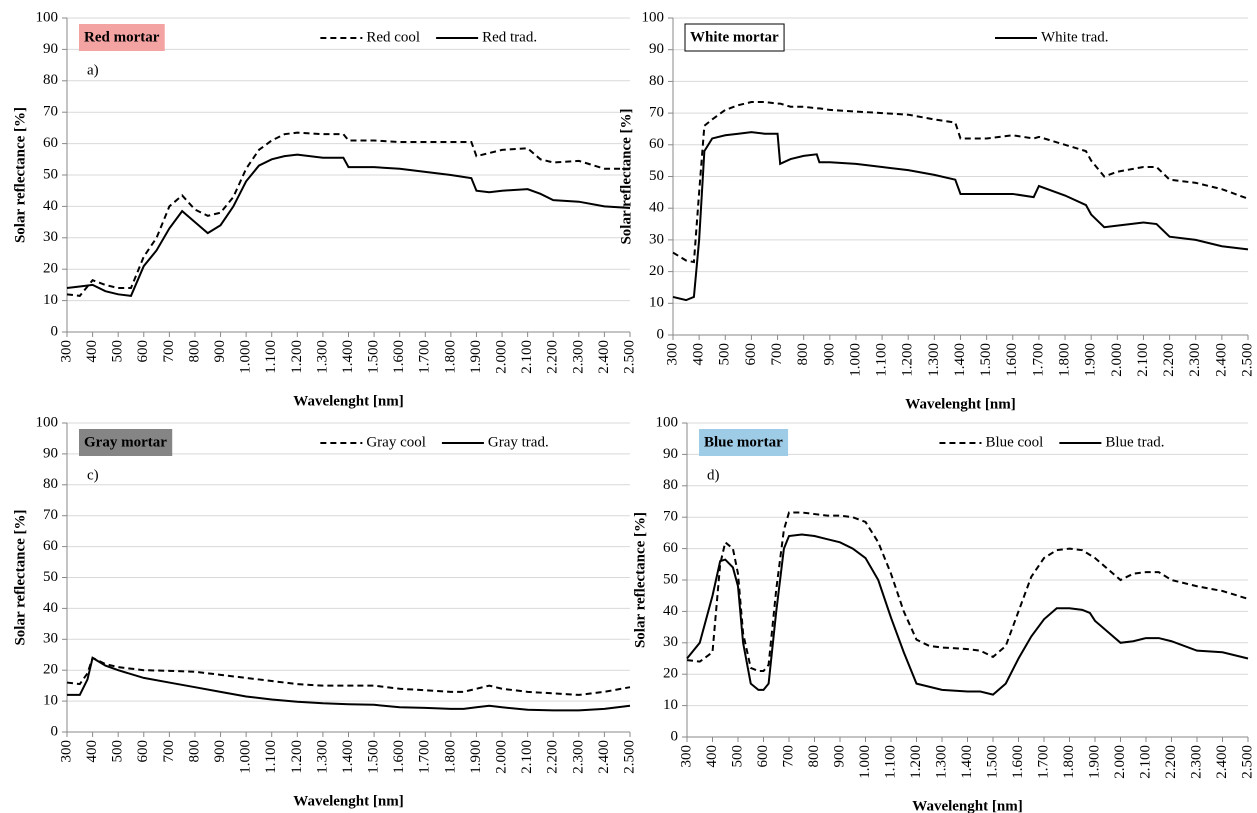  What do you see at coordinates (1134, 442) in the screenshot?
I see `legend-label: Blue trad.` at bounding box center [1134, 442].